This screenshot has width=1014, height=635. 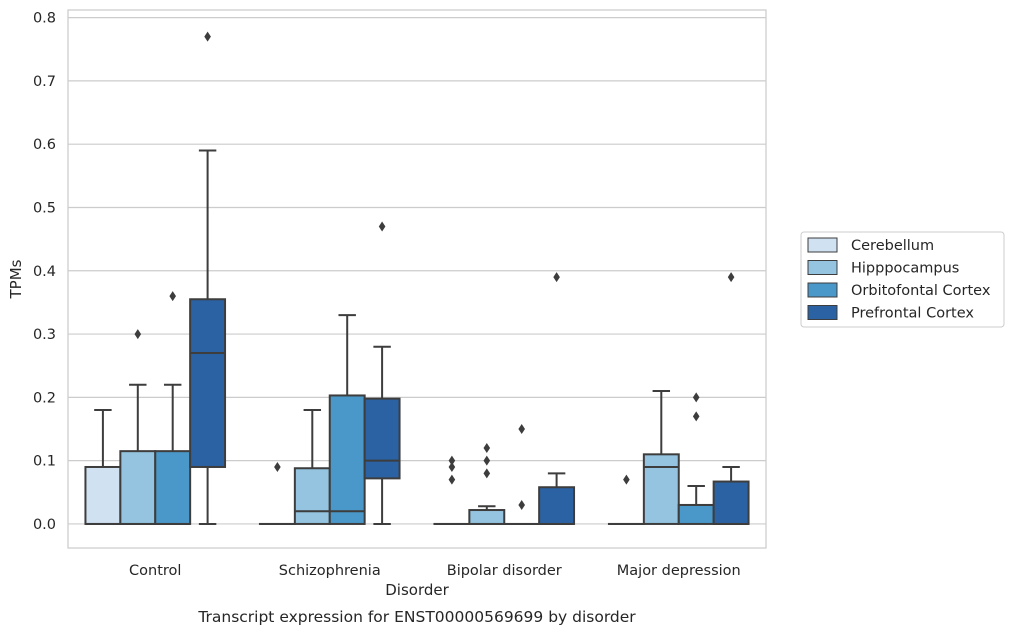 What do you see at coordinates (417, 590) in the screenshot?
I see `x-axis-label: Disorder` at bounding box center [417, 590].